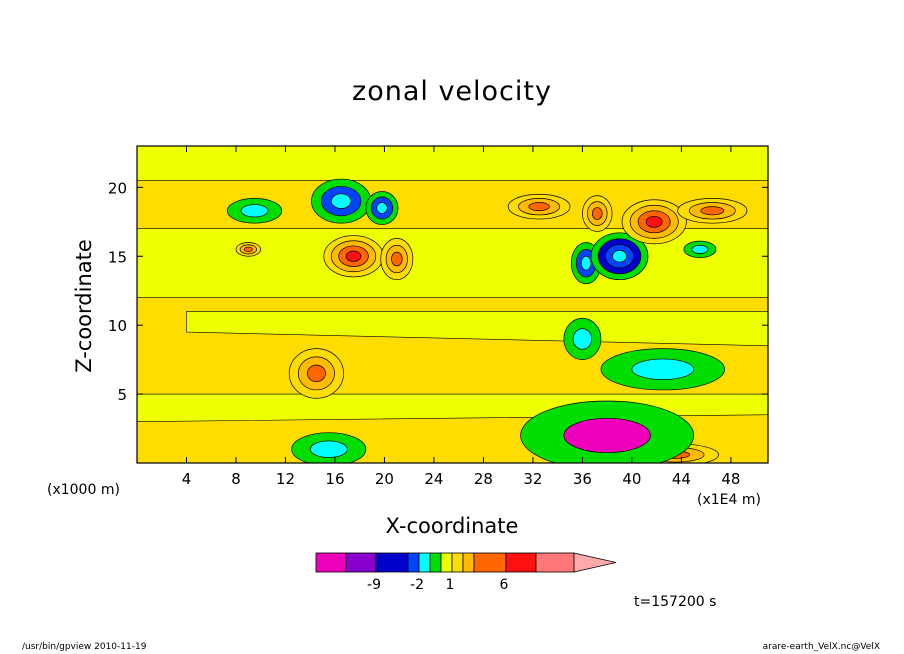 The image size is (904, 654). What do you see at coordinates (681, 479) in the screenshot?
I see `x-tick-label: 44` at bounding box center [681, 479].